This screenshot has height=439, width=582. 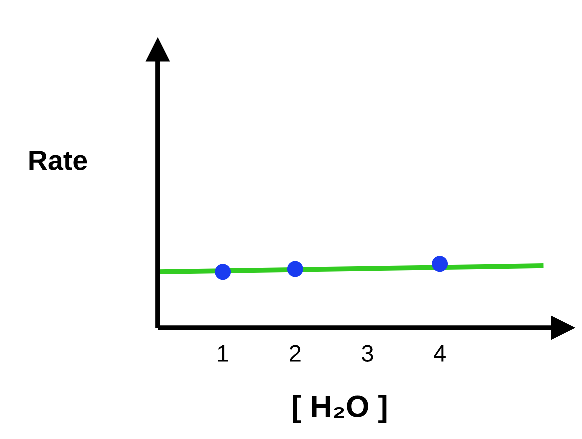 I want to click on y-axis-title: Rate, so click(x=59, y=160).